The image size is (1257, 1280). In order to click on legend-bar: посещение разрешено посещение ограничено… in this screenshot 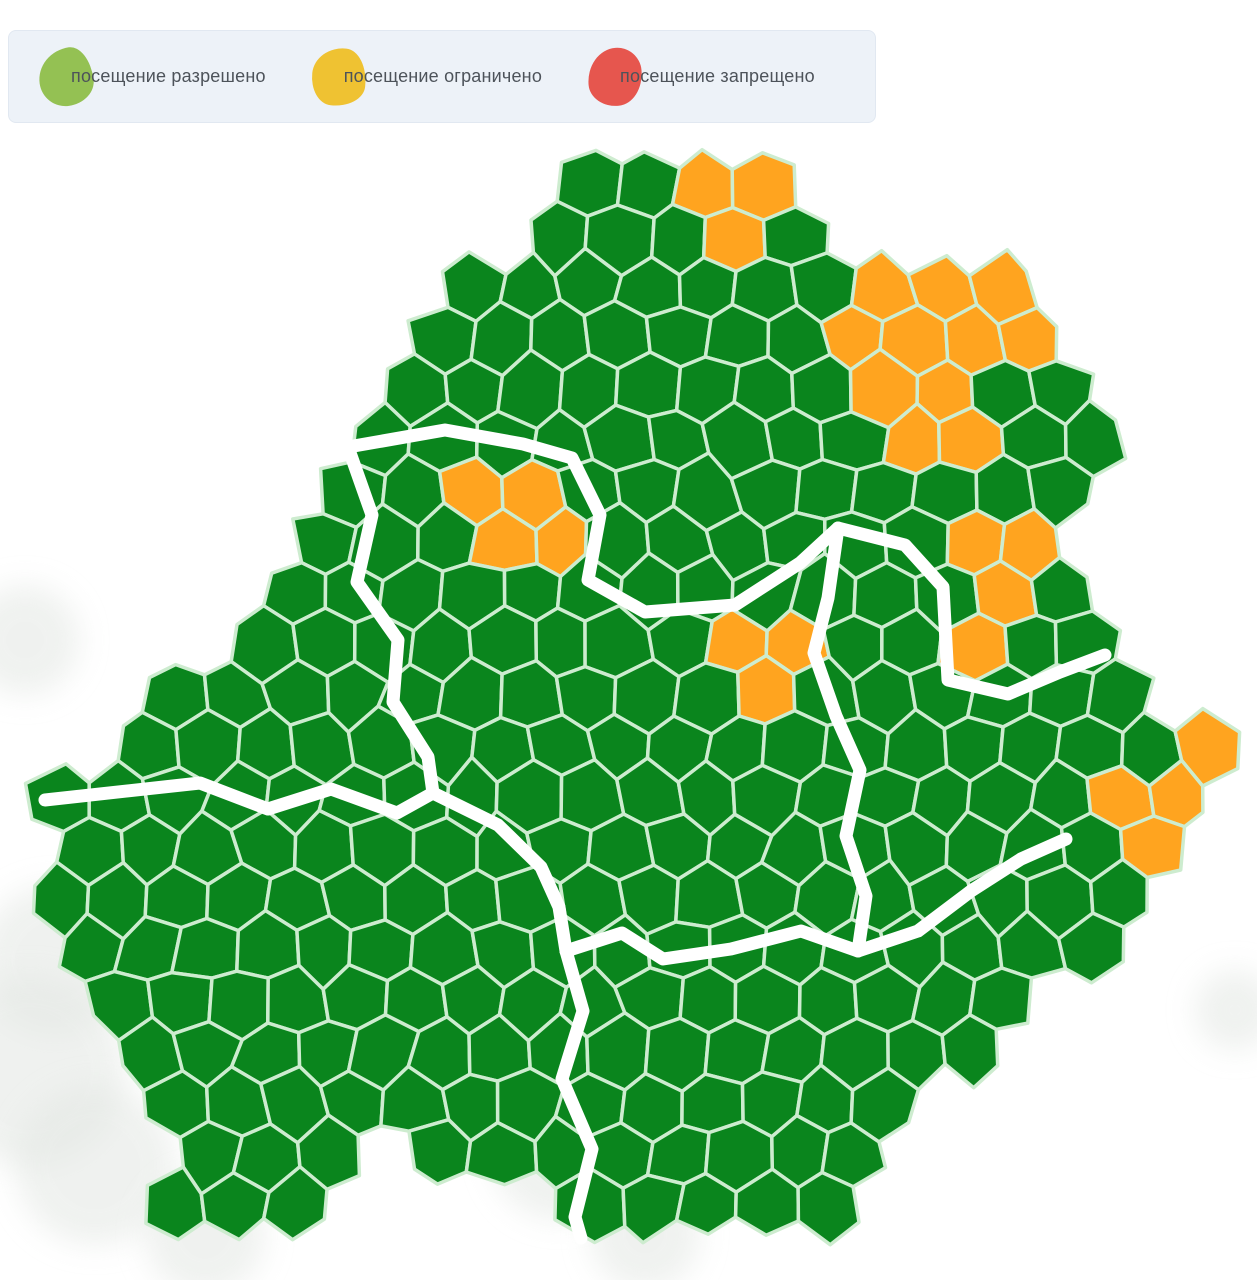, I will do `click(442, 76)`.